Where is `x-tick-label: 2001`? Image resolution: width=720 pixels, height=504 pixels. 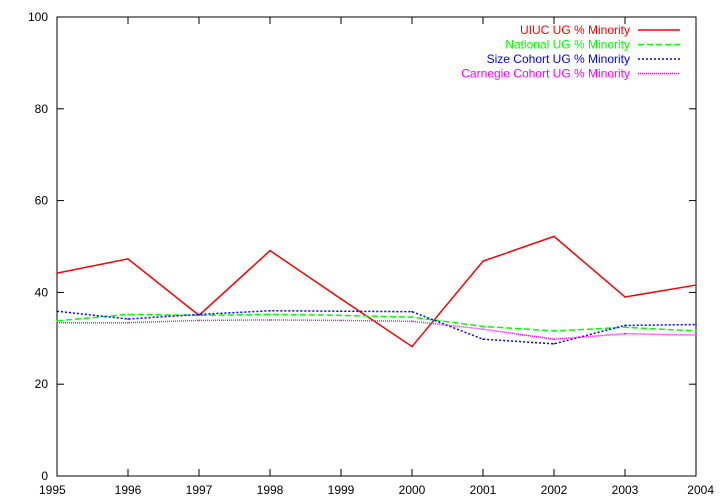 x-tick-label: 2001 is located at coordinates (483, 490).